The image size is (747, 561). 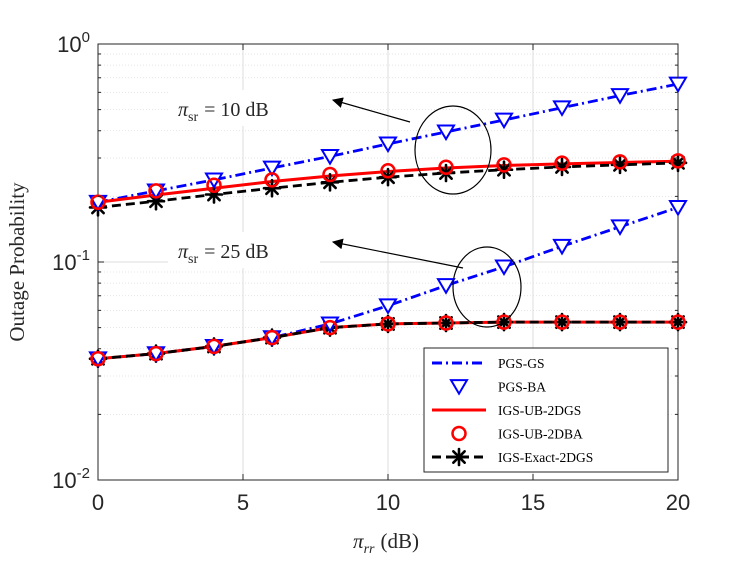 What do you see at coordinates (83, 255) in the screenshot?
I see `y-tick-exponent: -1` at bounding box center [83, 255].